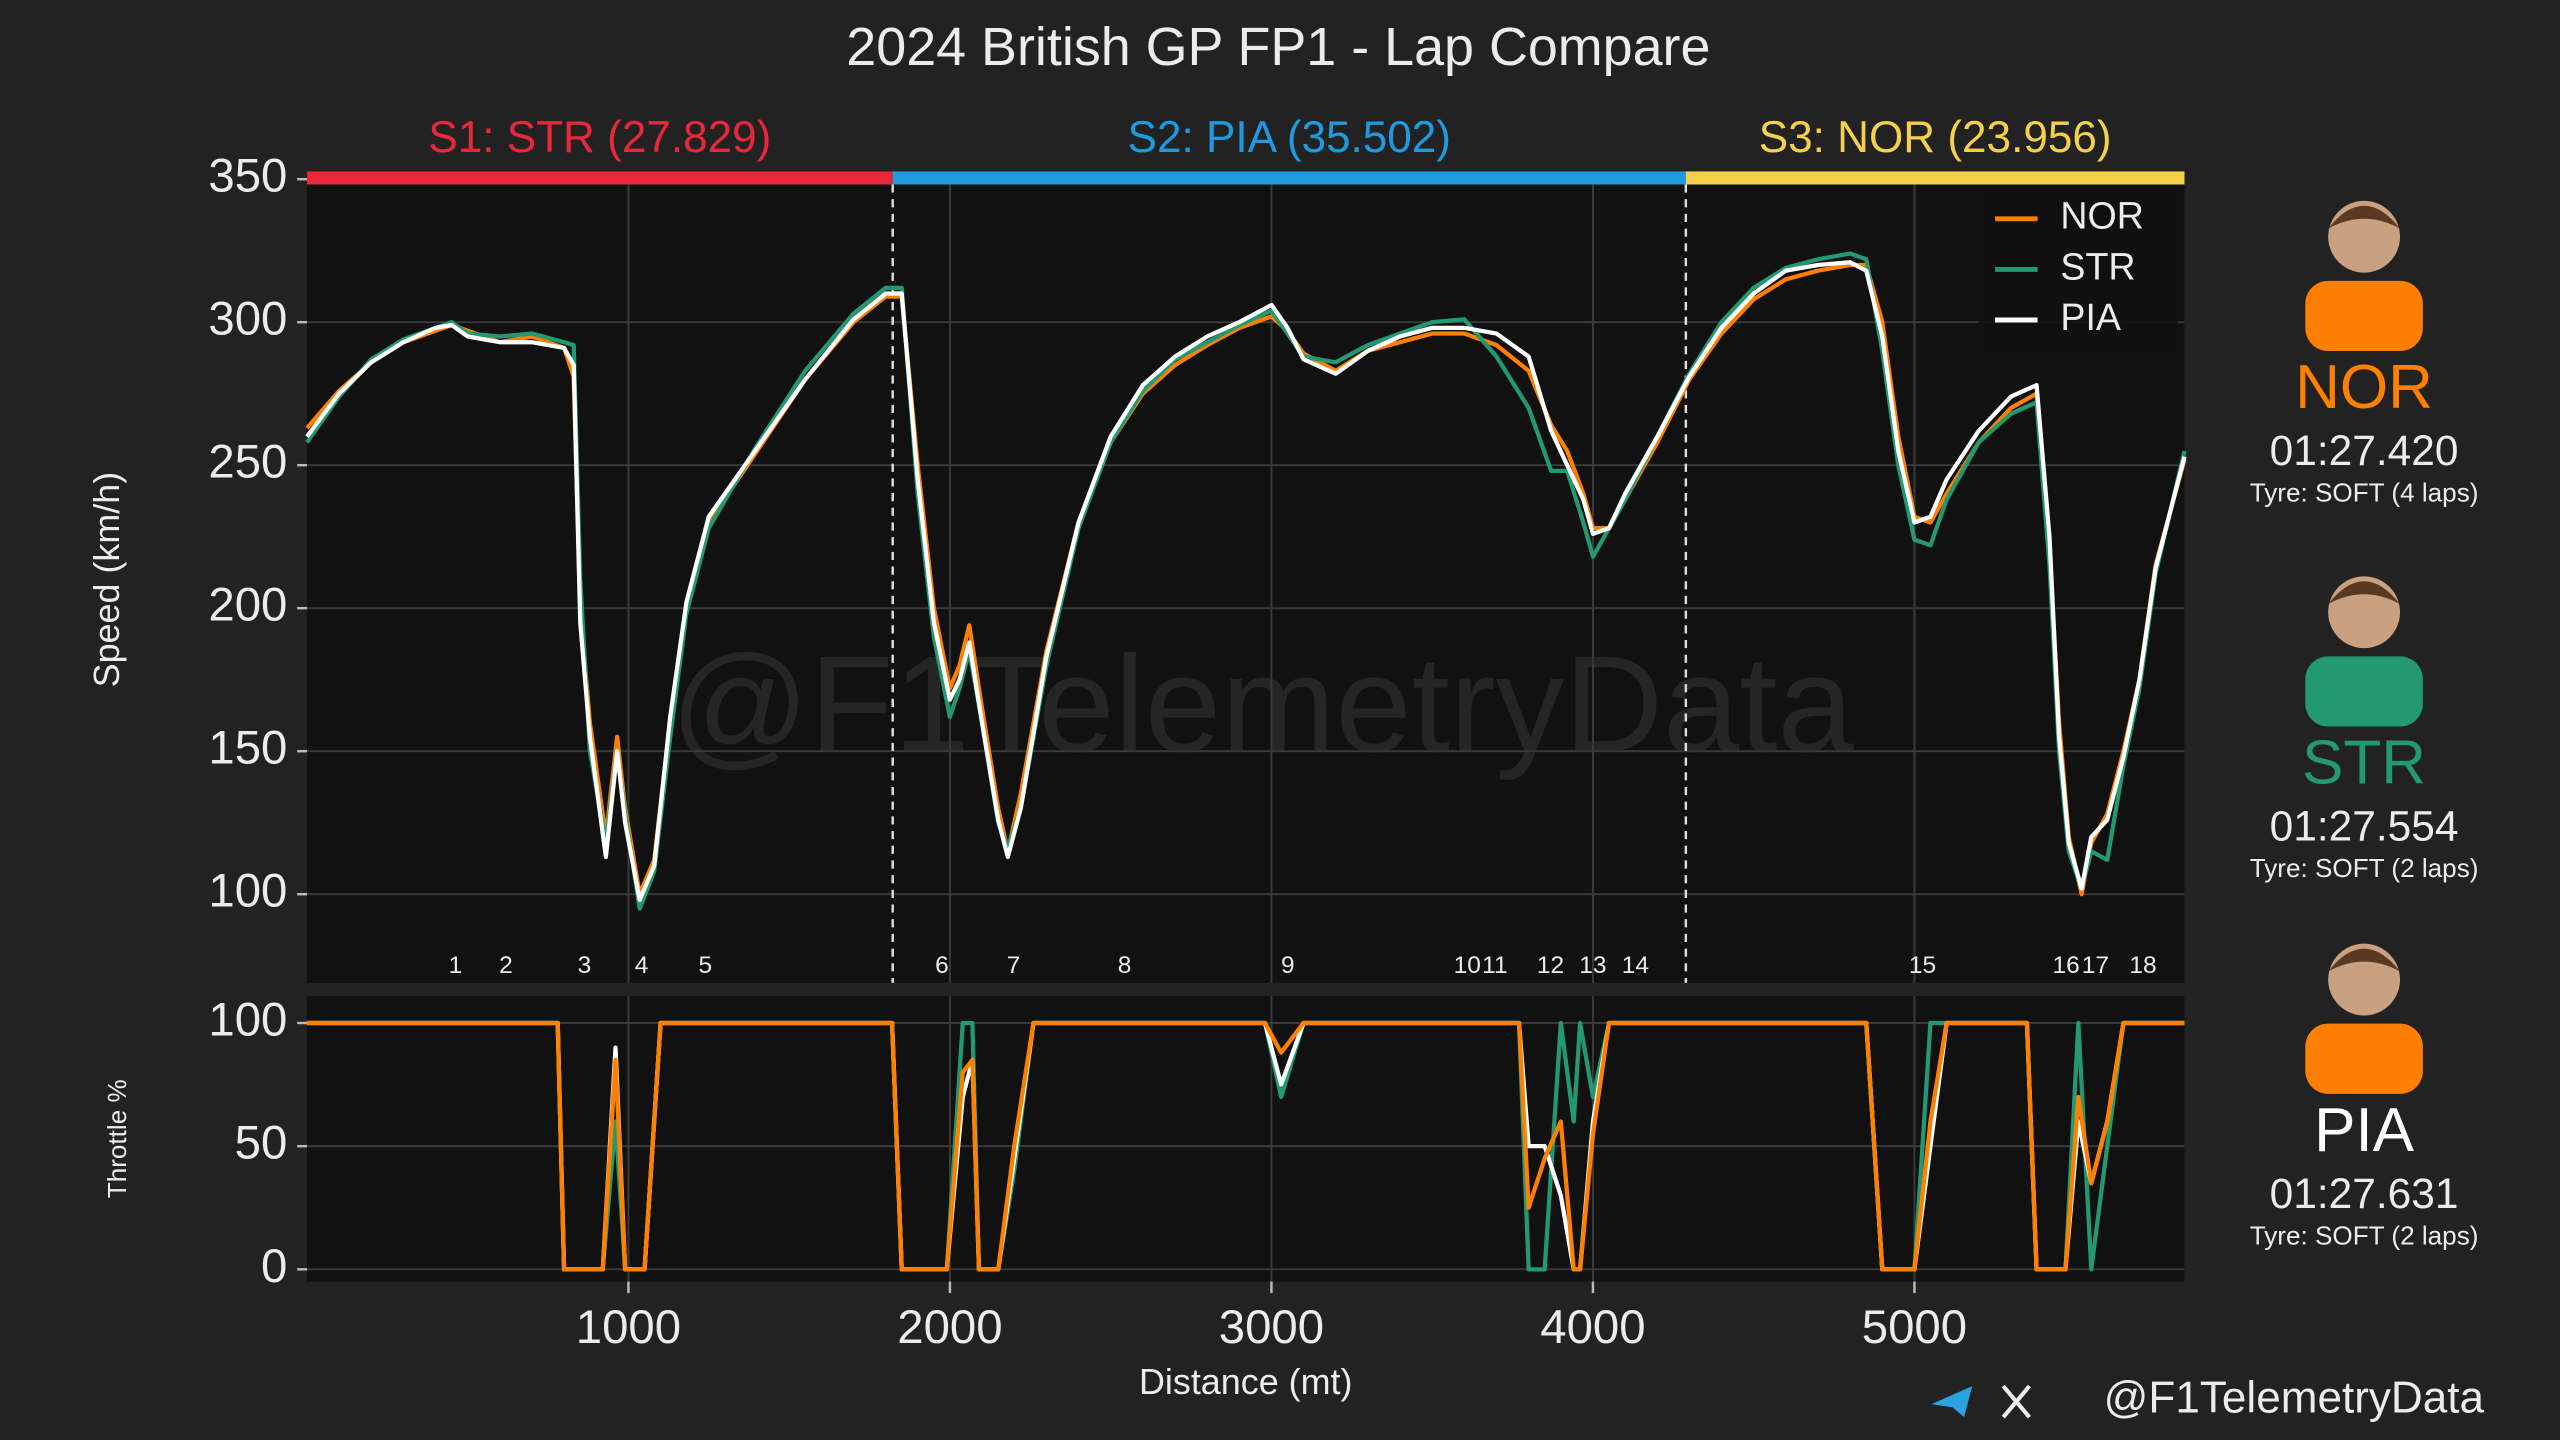  What do you see at coordinates (705, 965) in the screenshot?
I see `corner-label: 5` at bounding box center [705, 965].